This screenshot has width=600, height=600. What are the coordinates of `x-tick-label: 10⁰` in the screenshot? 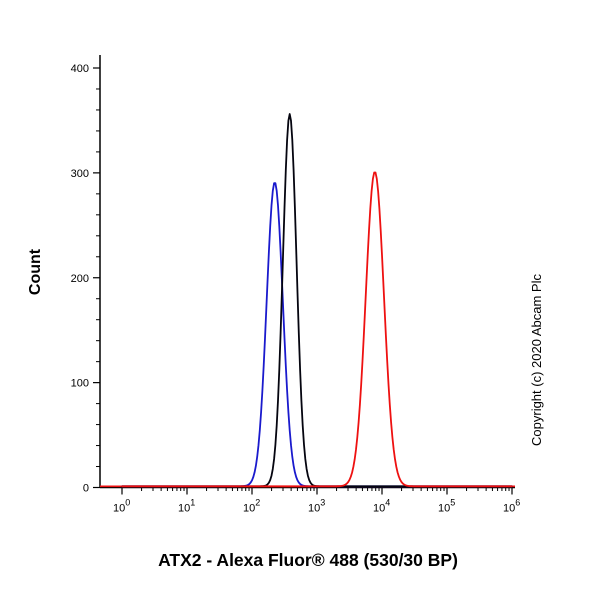 It's located at (121, 506).